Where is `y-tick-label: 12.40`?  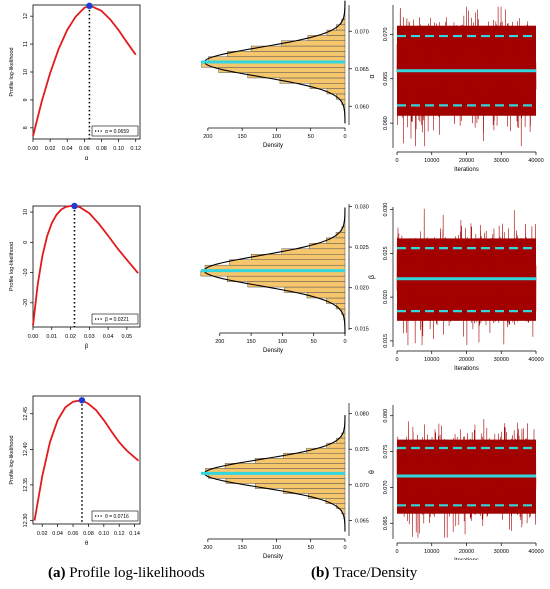 y-tick-label: 12.40 is located at coordinates (26, 449).